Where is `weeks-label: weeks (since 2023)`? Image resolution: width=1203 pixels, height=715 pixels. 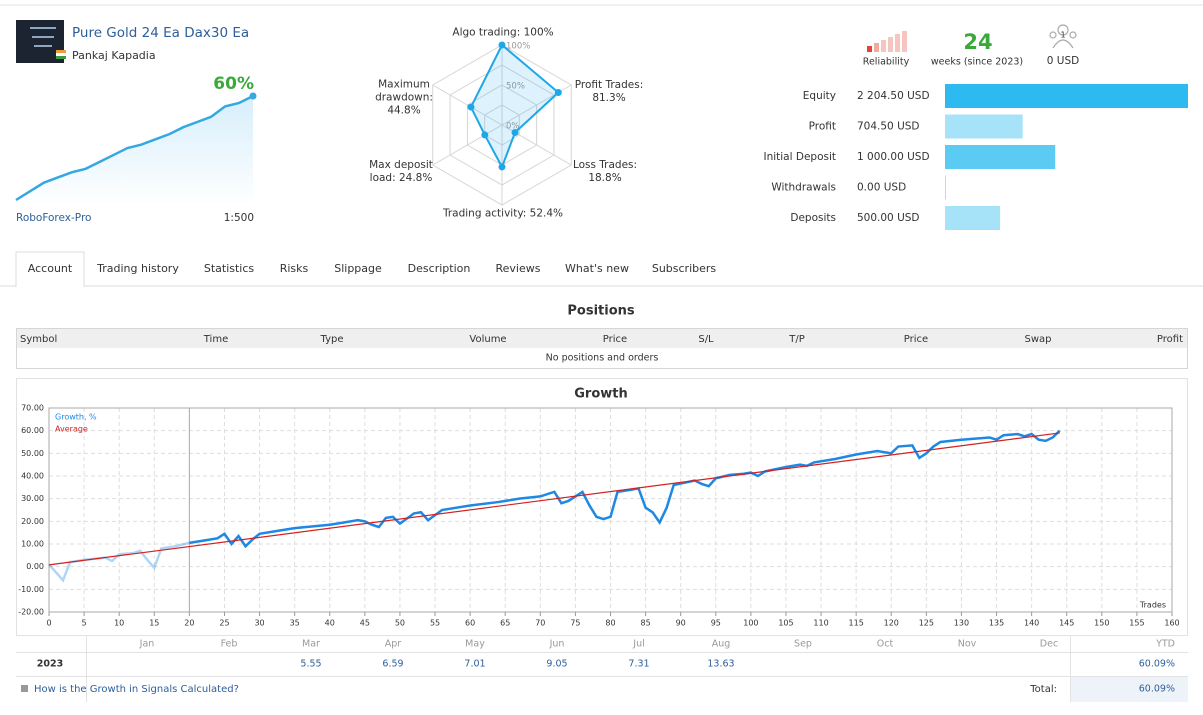
weeks-label: weeks (since 2023) is located at coordinates (977, 62).